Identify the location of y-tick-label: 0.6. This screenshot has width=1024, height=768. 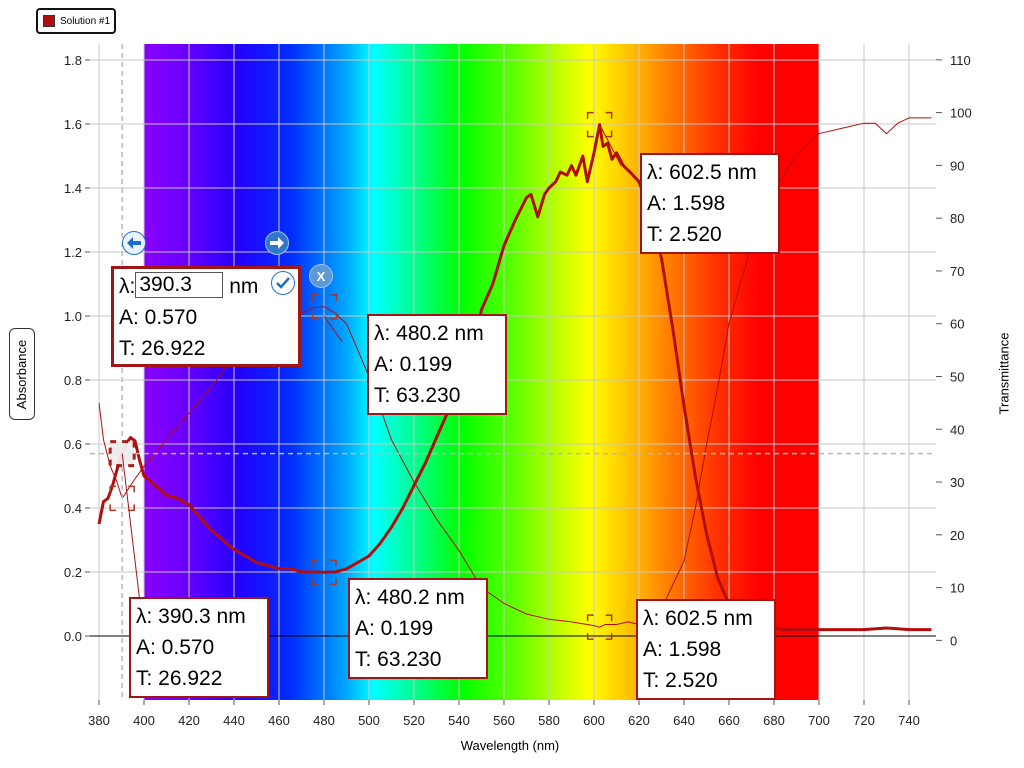
(73, 444).